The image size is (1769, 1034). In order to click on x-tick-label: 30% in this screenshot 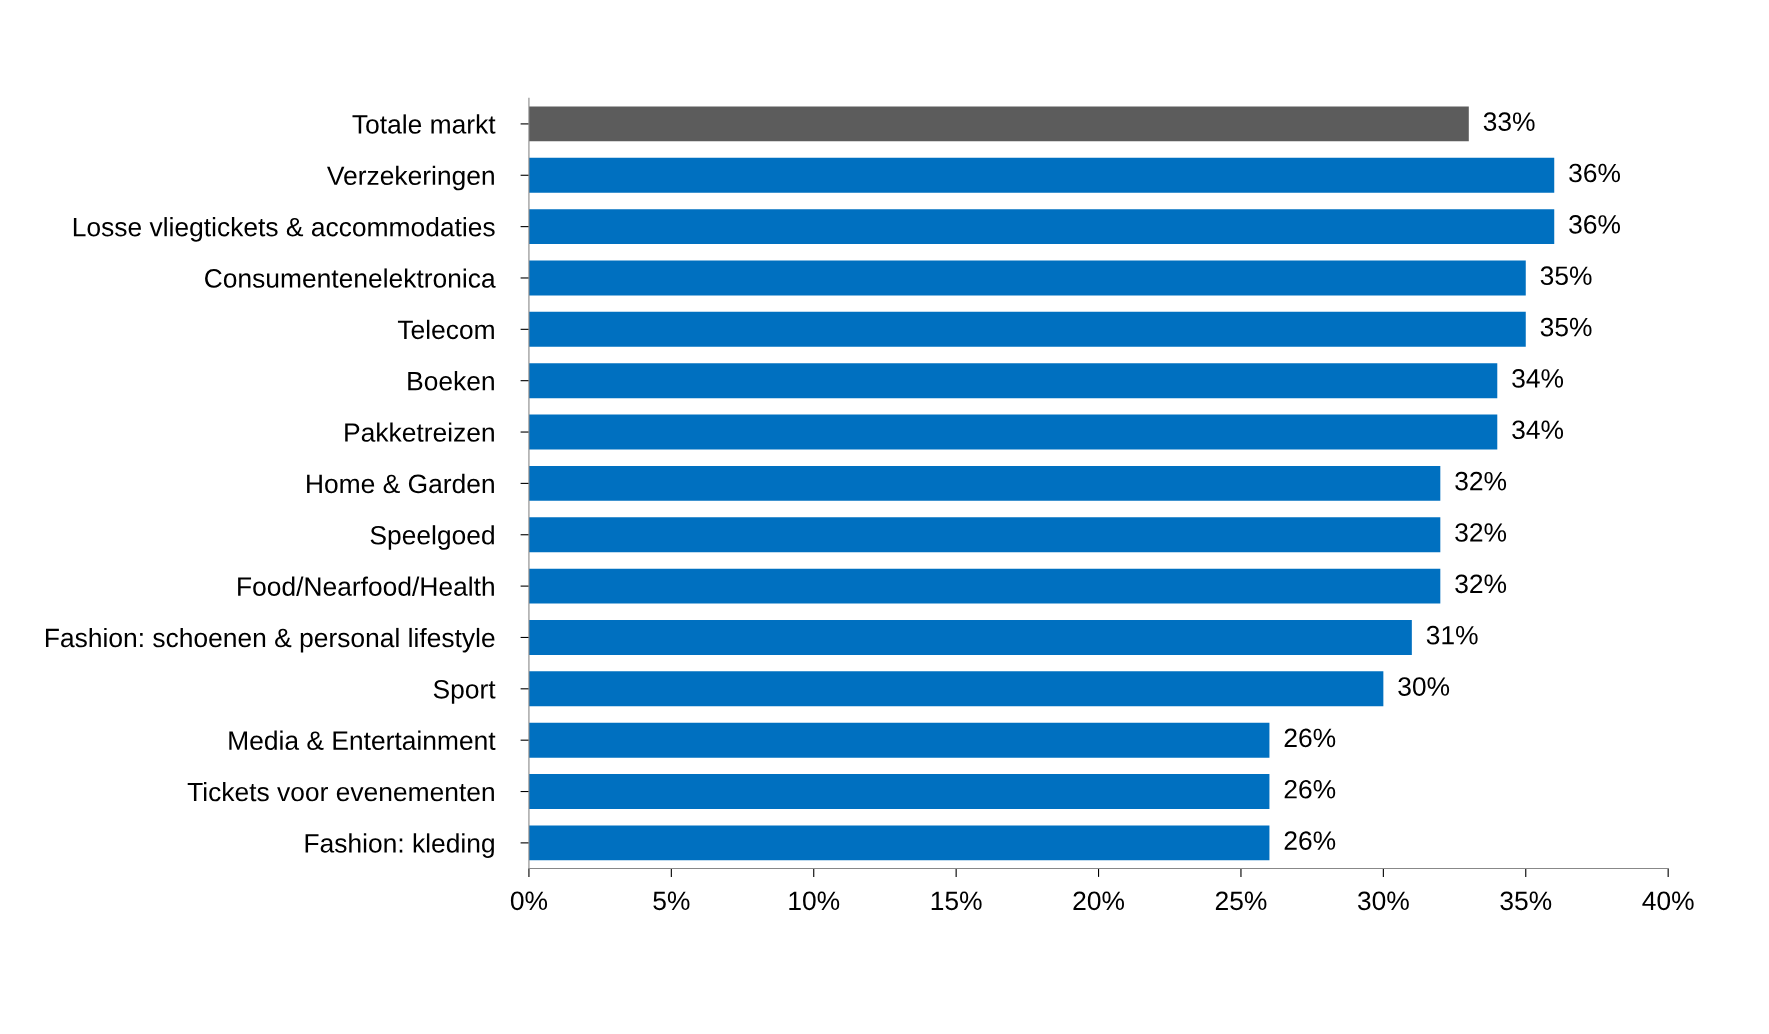, I will do `click(1383, 901)`.